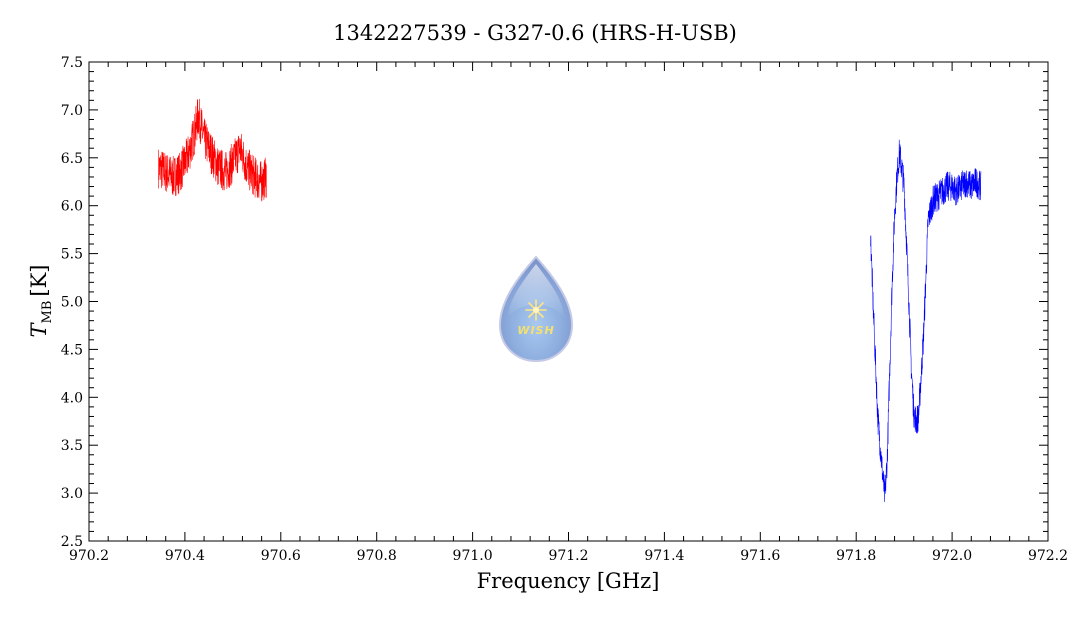 This screenshot has height=618, width=1072. What do you see at coordinates (473, 556) in the screenshot?
I see `x-tick-label: 971.0` at bounding box center [473, 556].